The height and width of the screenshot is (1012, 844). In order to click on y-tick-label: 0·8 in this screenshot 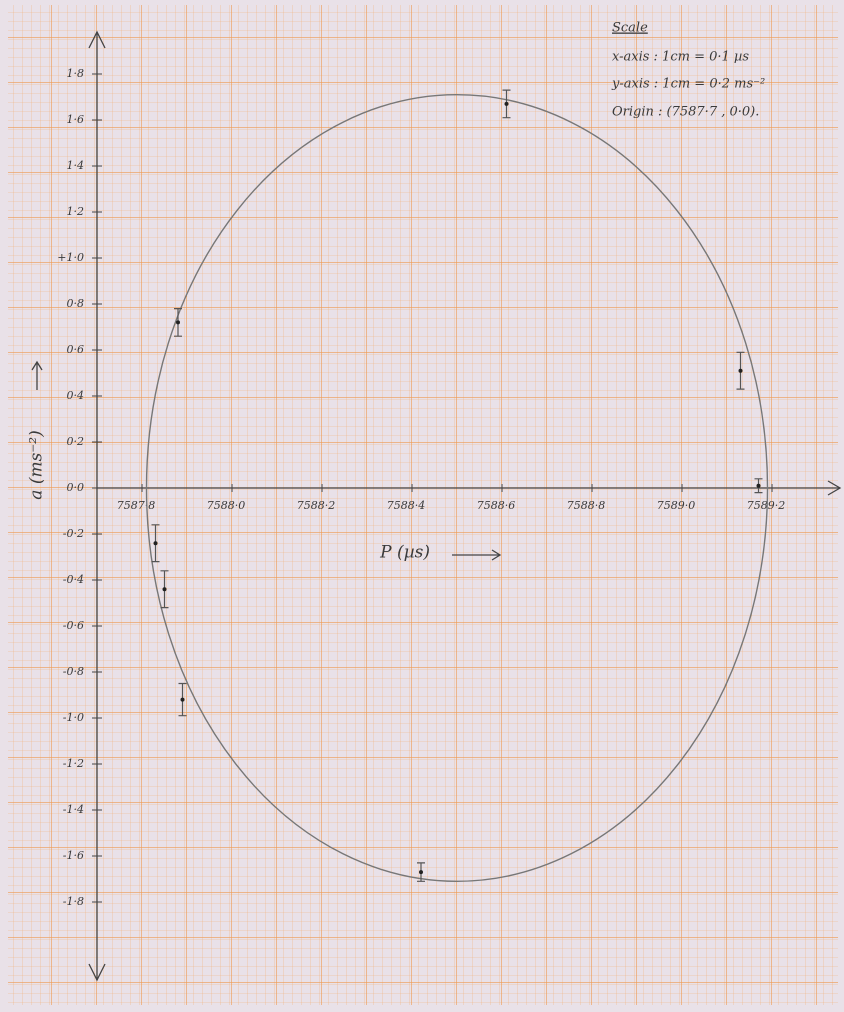, I will do `click(76, 303)`.